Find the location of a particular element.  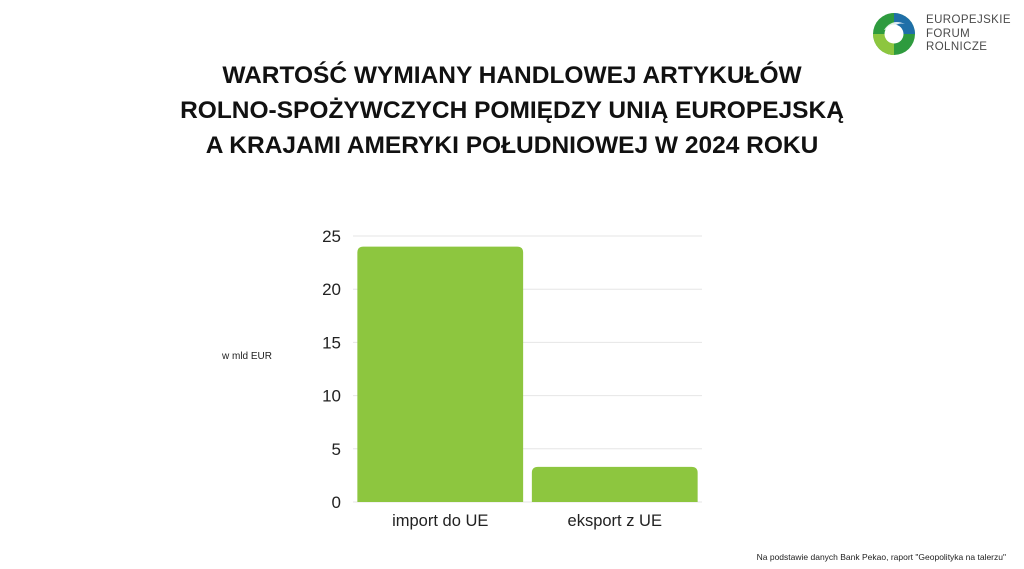

y-axis-label: w mld EUR is located at coordinates (247, 356).